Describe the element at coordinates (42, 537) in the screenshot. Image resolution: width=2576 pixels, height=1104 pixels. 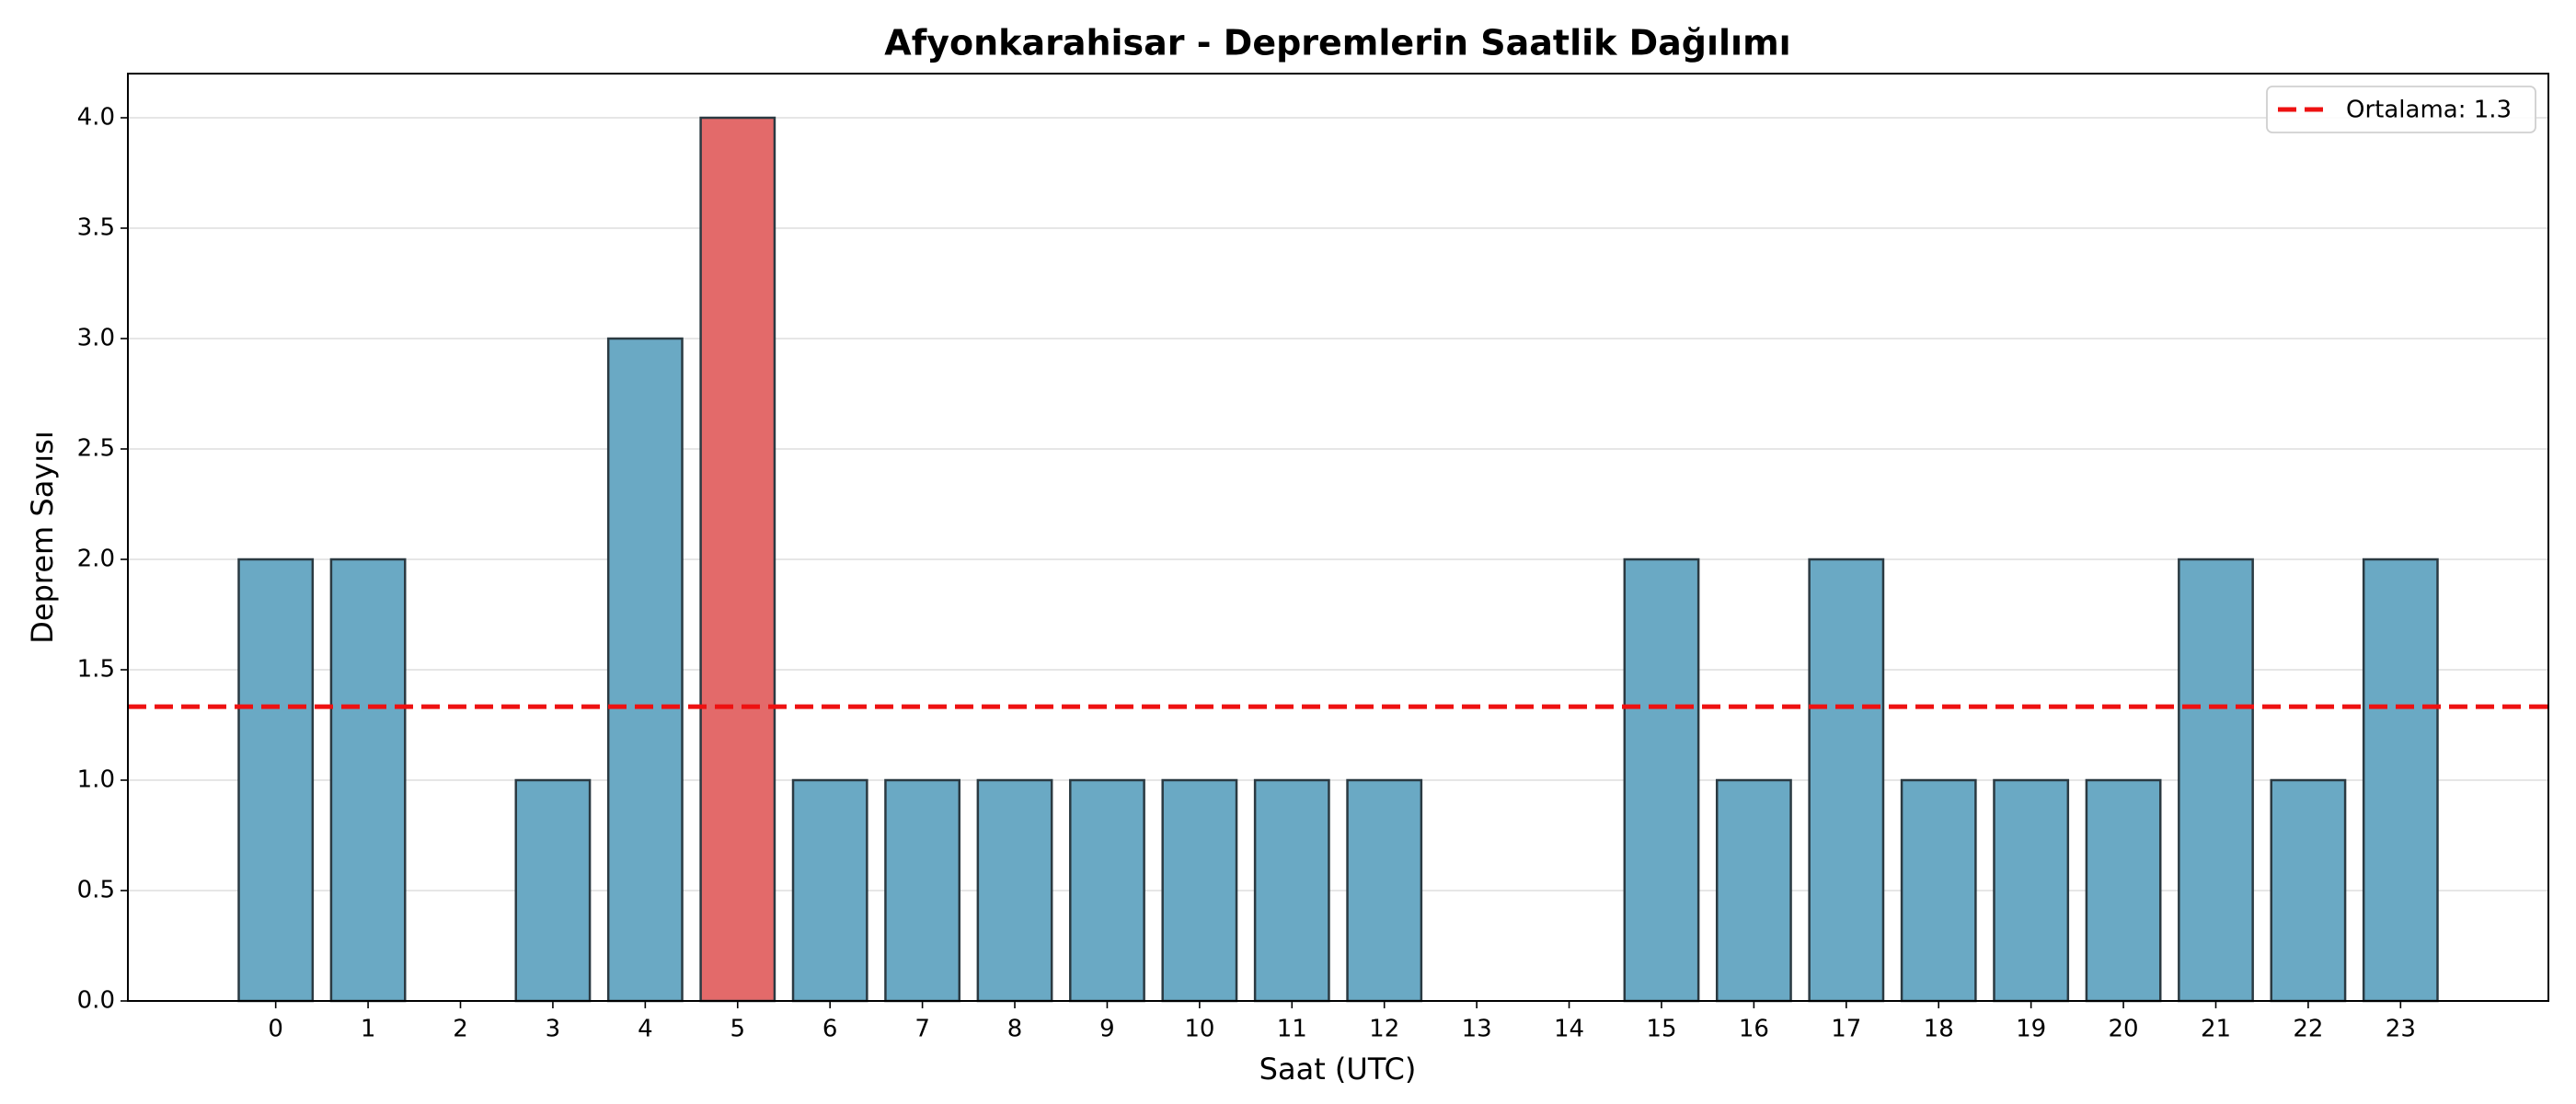
I see `y-axis-label: Deprem Sayısı` at that location.